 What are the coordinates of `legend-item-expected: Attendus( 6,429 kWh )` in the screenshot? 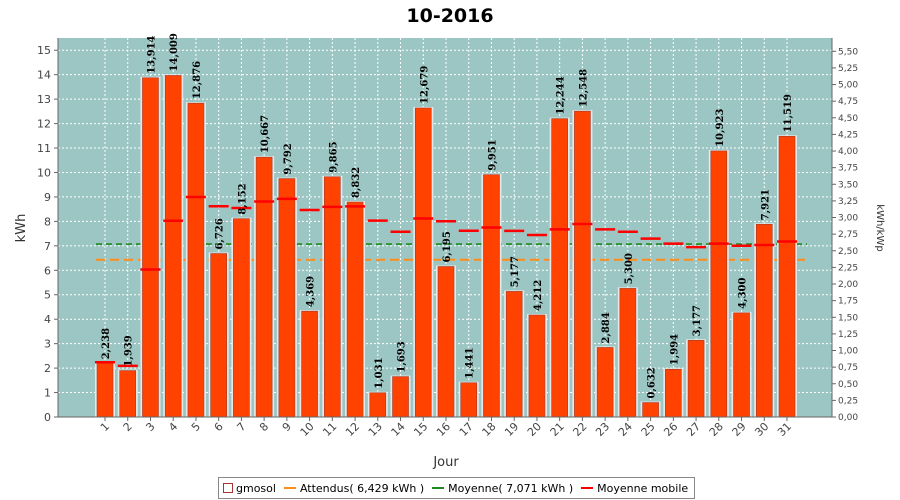 It's located at (354, 488).